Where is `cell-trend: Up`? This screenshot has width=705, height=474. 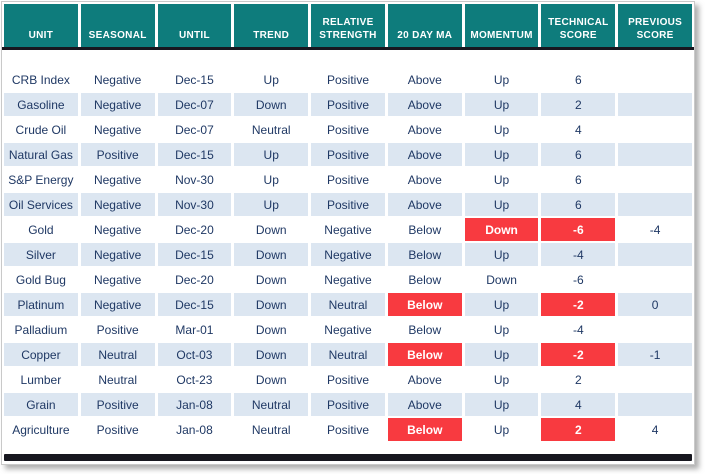 cell-trend: Up is located at coordinates (271, 179).